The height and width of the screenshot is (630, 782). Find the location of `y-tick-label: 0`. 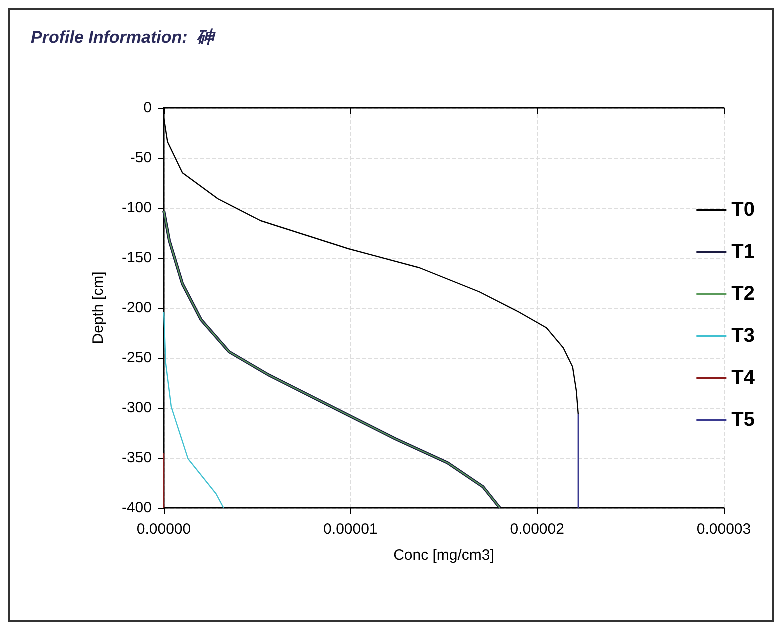

y-tick-label: 0 is located at coordinates (148, 108).